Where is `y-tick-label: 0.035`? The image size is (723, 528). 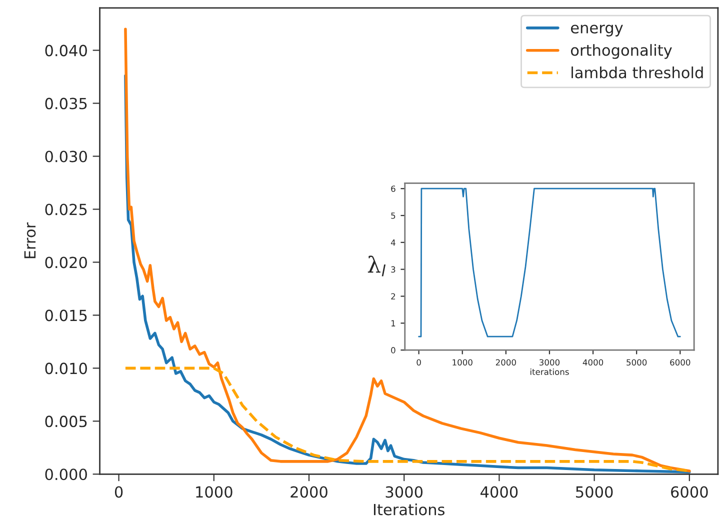 y-tick-label: 0.035 is located at coordinates (66, 104).